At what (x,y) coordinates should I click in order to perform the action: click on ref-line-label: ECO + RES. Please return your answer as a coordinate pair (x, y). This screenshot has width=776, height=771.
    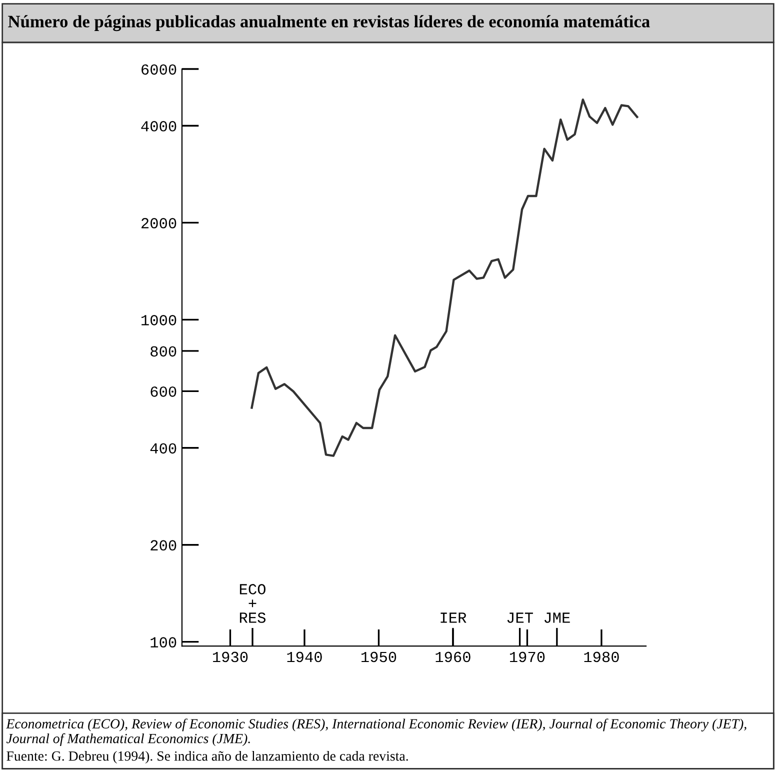
    Looking at the image, I should click on (253, 603).